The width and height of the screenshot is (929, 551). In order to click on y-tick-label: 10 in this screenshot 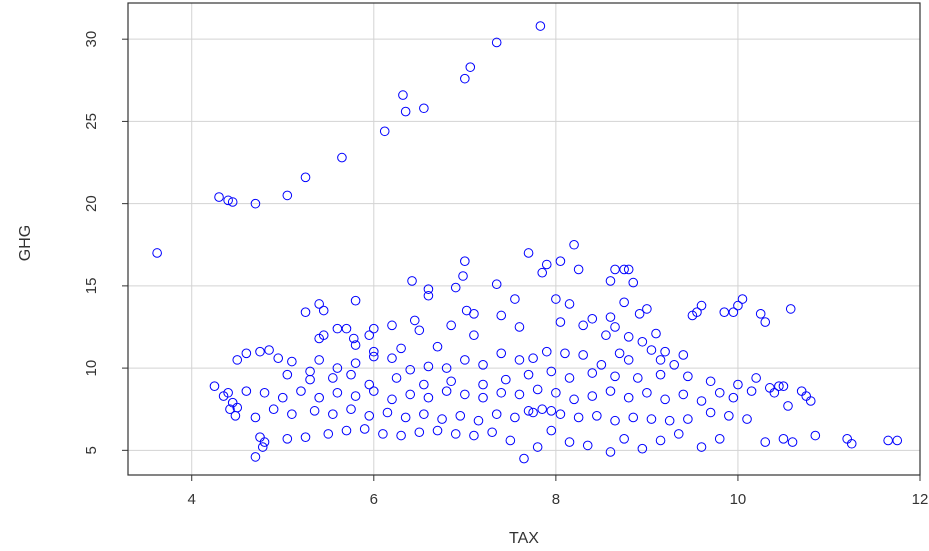, I will do `click(91, 368)`.